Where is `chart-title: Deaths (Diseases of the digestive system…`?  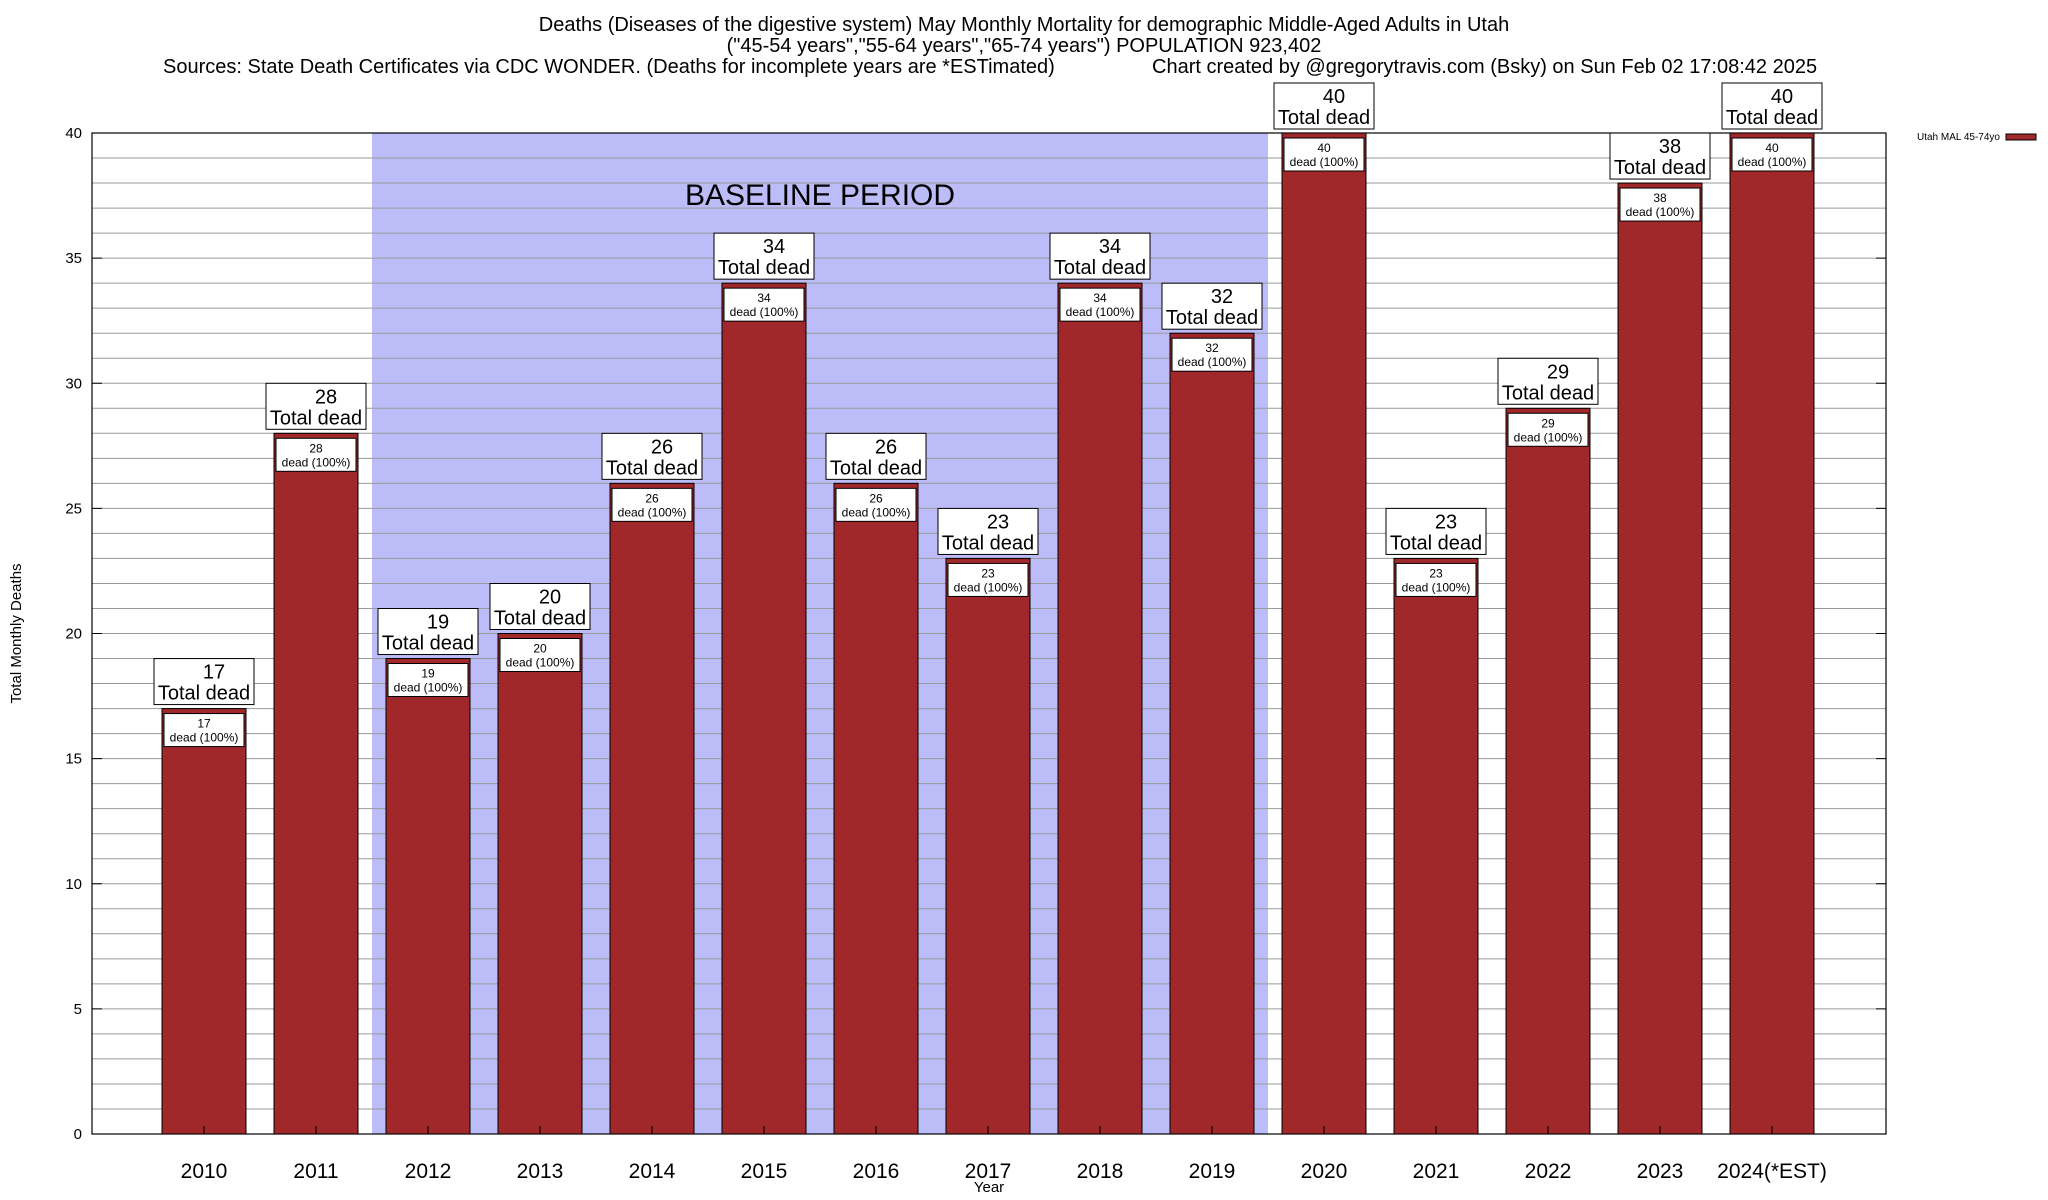
chart-title: Deaths (Diseases of the digestive system… is located at coordinates (1024, 25).